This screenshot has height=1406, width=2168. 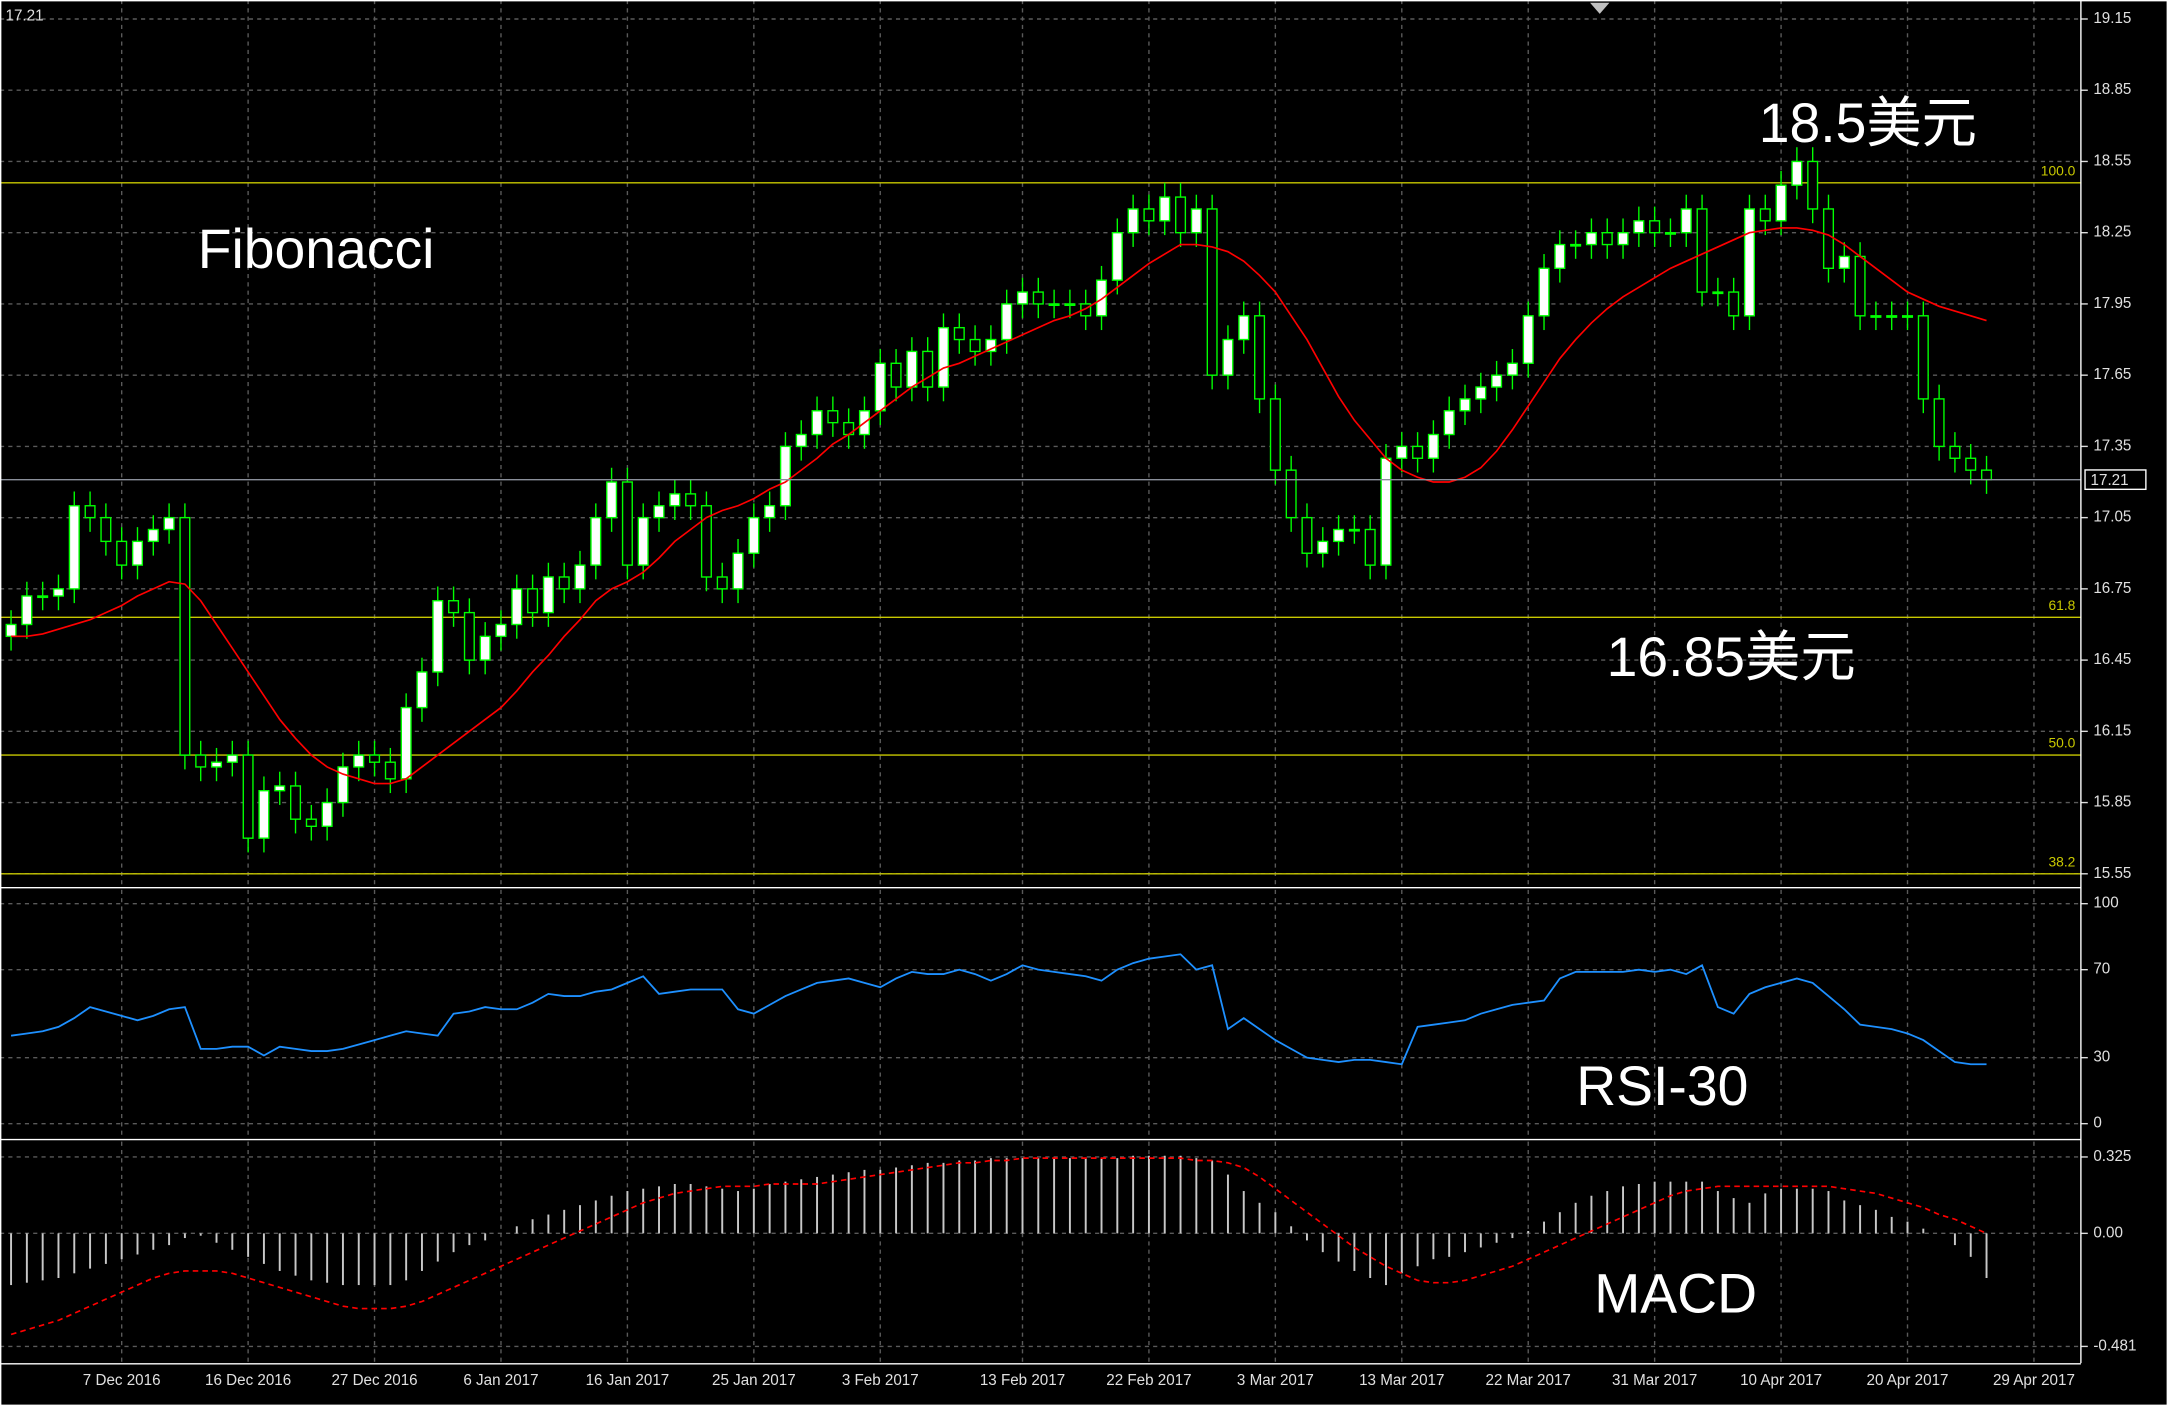 I want to click on x-tick-label: 16 Dec 2016, so click(x=248, y=1380).